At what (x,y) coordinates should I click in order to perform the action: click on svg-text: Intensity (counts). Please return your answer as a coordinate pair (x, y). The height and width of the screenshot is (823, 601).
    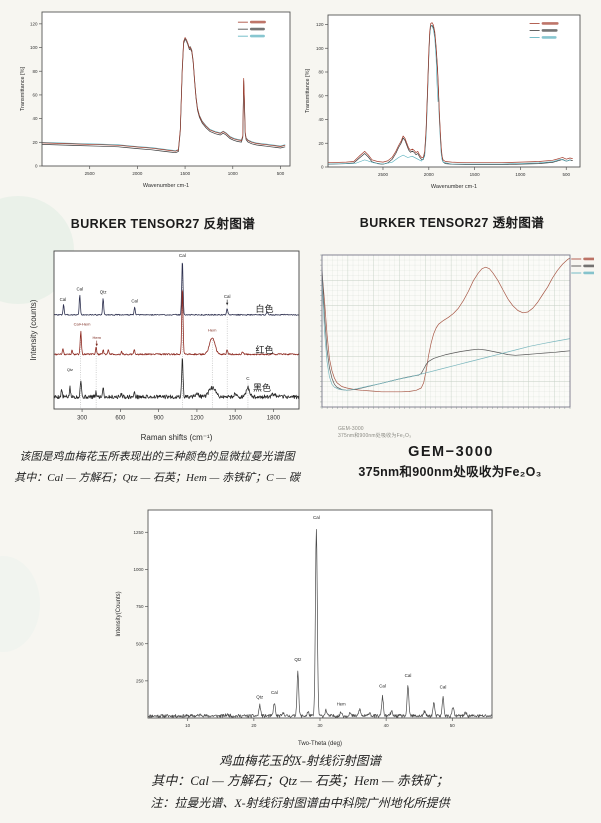
    Looking at the image, I should click on (33, 329).